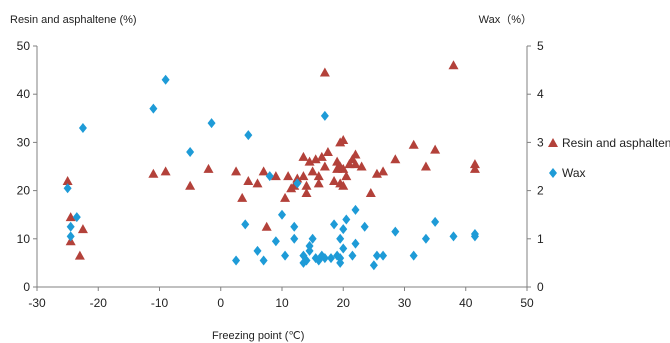 This screenshot has width=670, height=343. Describe the element at coordinates (37, 303) in the screenshot. I see `x-tick-label: -30` at that location.